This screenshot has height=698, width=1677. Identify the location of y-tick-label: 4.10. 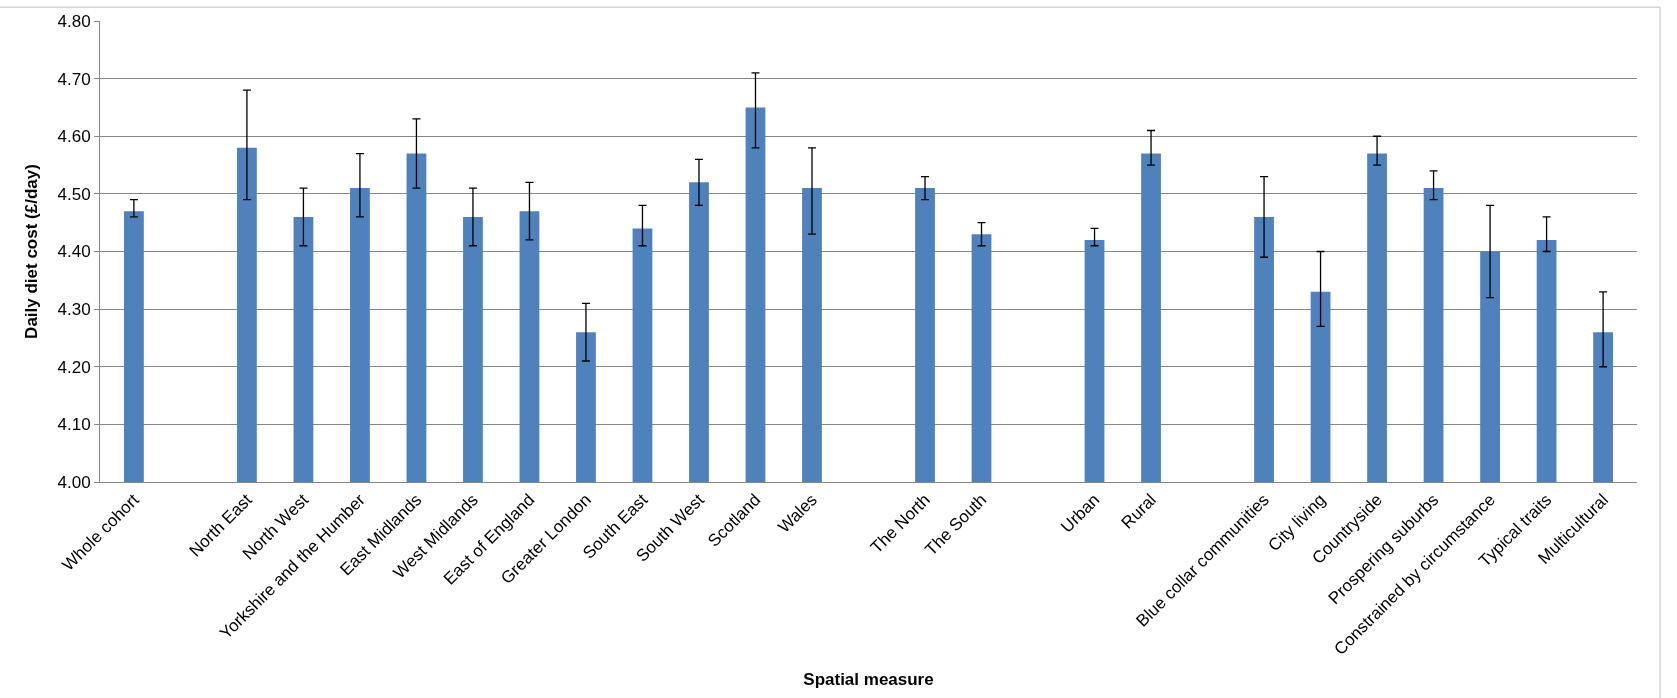
(74, 425).